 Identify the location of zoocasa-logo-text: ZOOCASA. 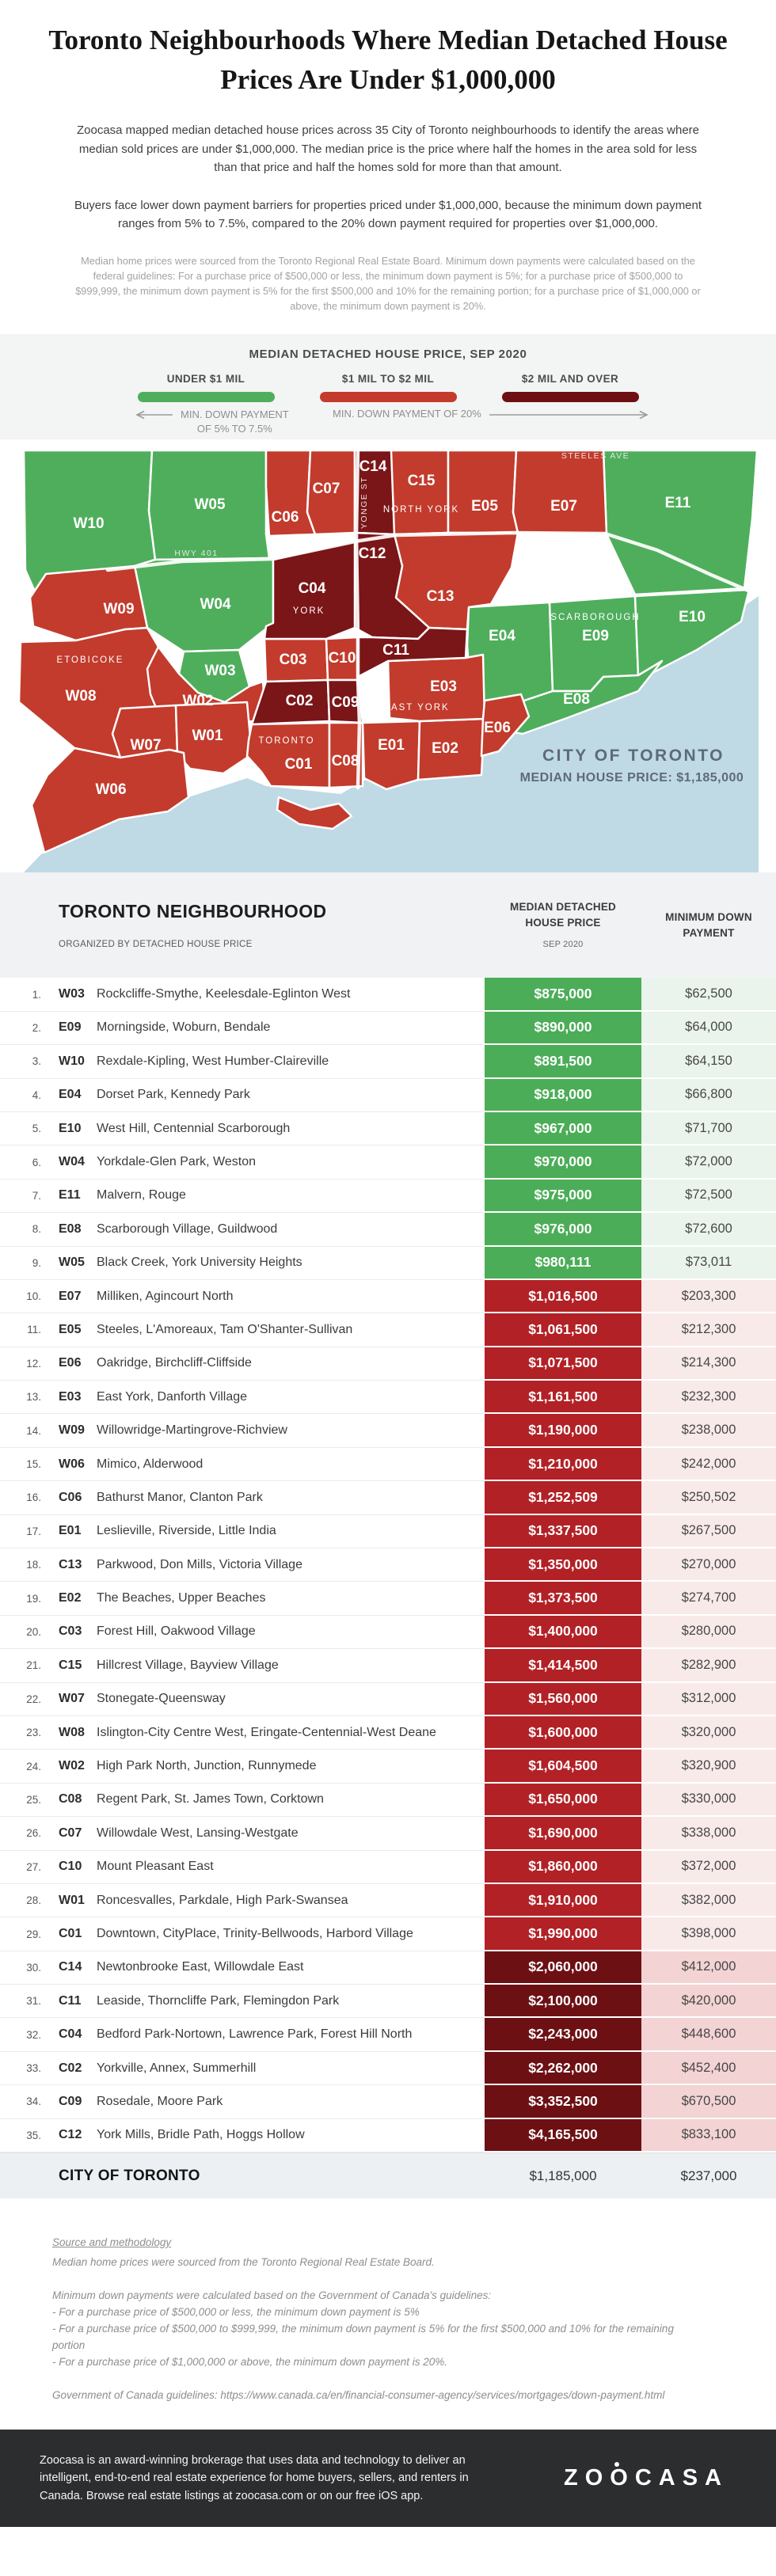
(646, 2478).